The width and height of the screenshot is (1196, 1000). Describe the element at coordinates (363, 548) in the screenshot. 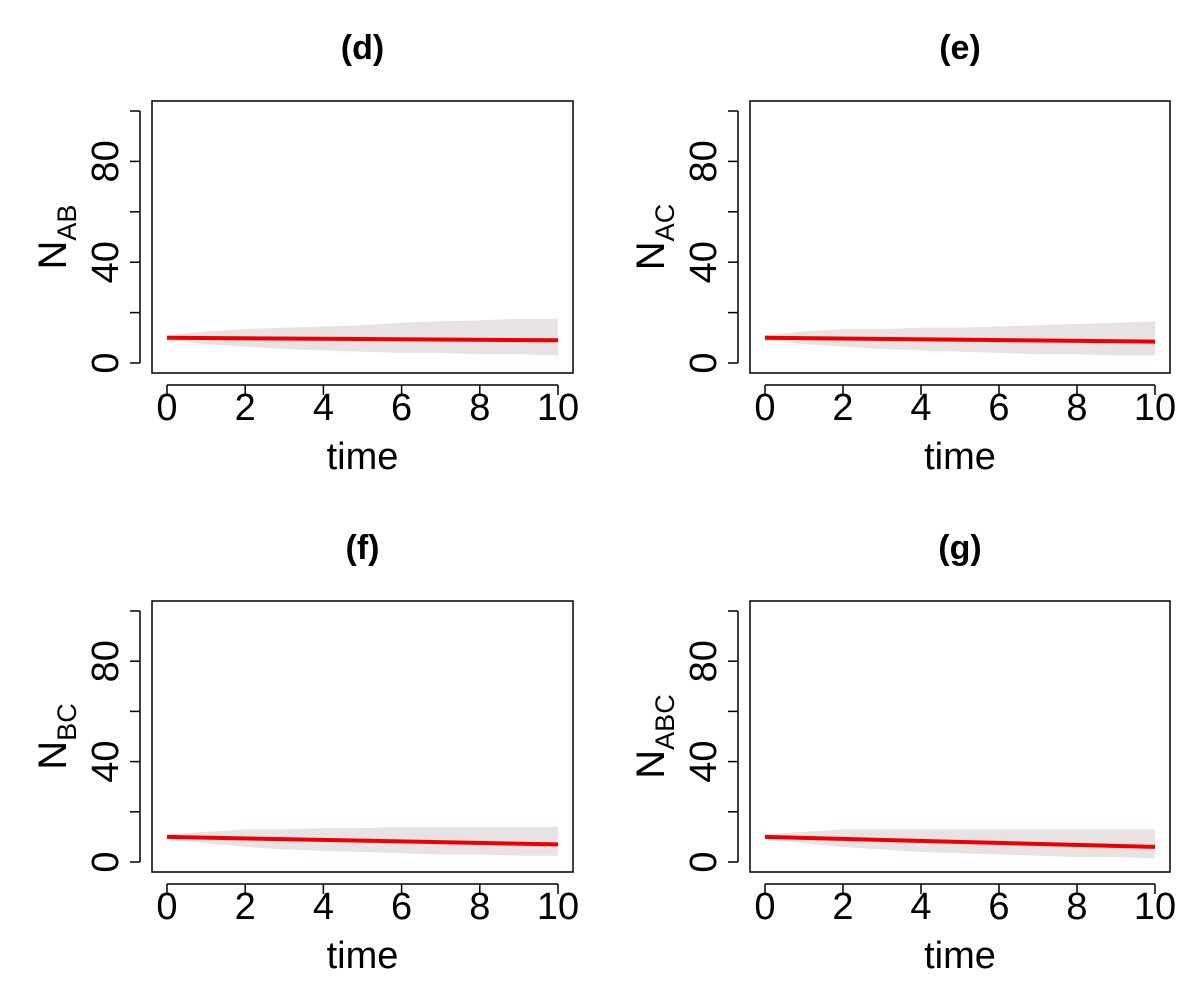

I see `chart-title: (f)` at that location.